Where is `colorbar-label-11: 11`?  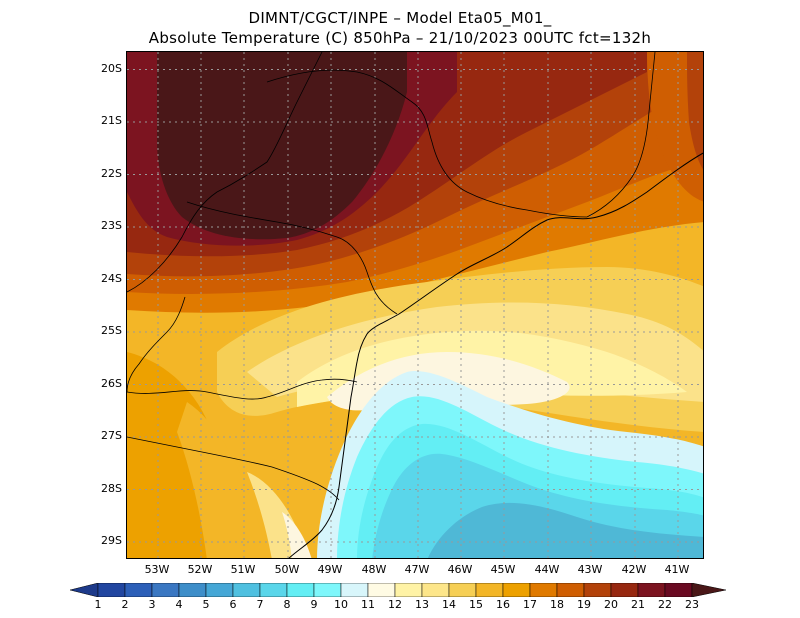 colorbar-label-11: 11 is located at coordinates (368, 604).